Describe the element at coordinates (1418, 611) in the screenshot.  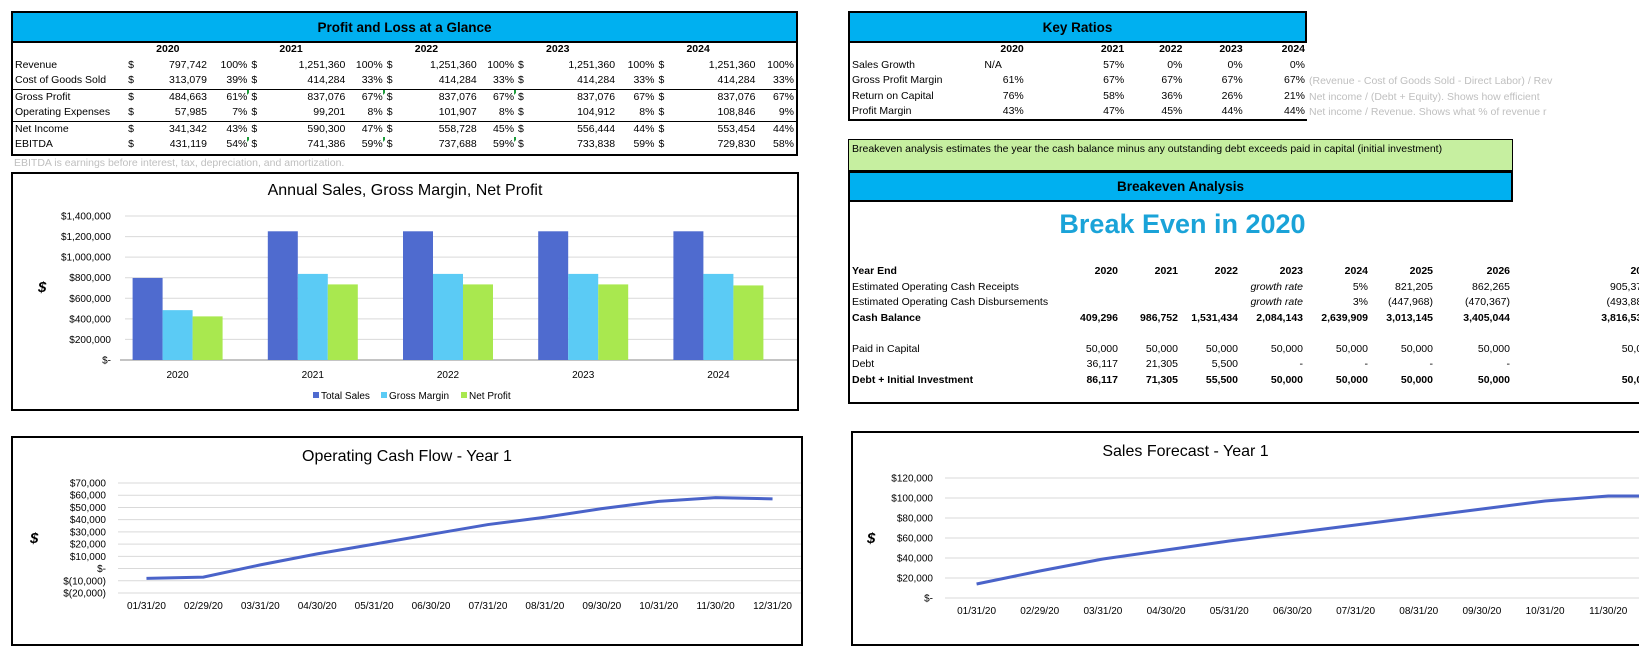
I see `x-tick-label: 08/31/20` at that location.